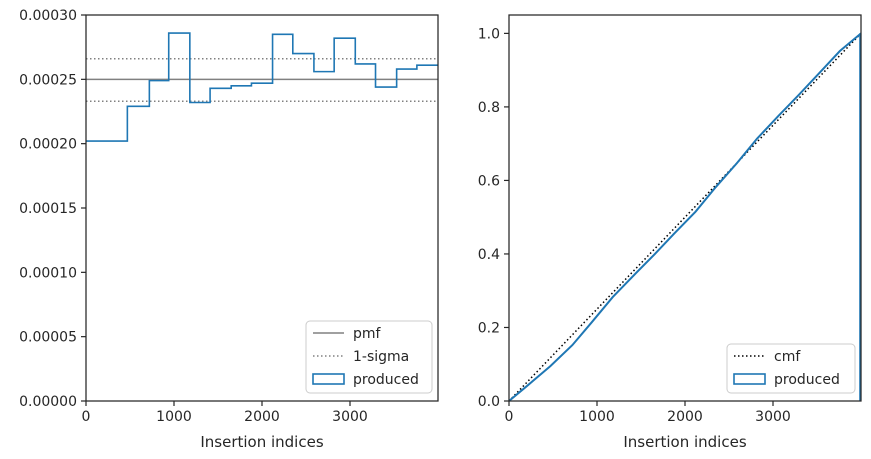 The height and width of the screenshot is (459, 871). What do you see at coordinates (48, 402) in the screenshot?
I see `y-tick-label: 0.00000` at bounding box center [48, 402].